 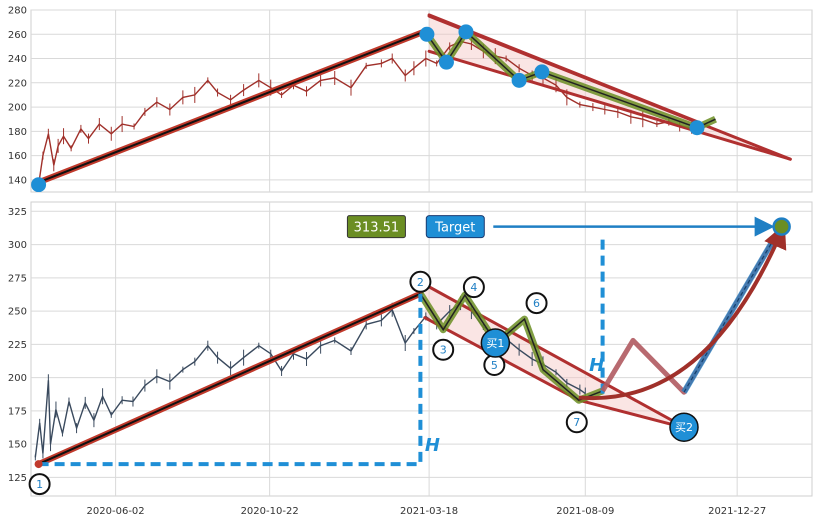 What do you see at coordinates (233, 106) in the screenshot?
I see `top-trend-centerline` at bounding box center [233, 106].